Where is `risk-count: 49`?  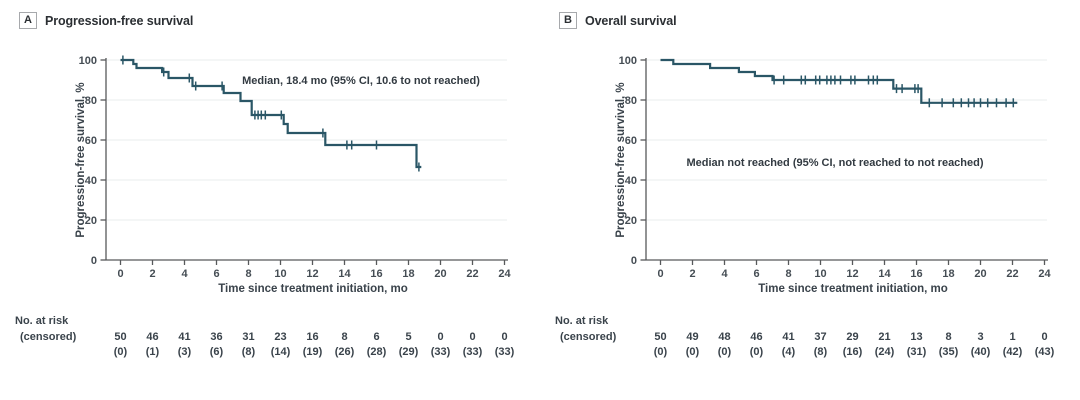 risk-count: 49 is located at coordinates (692, 337).